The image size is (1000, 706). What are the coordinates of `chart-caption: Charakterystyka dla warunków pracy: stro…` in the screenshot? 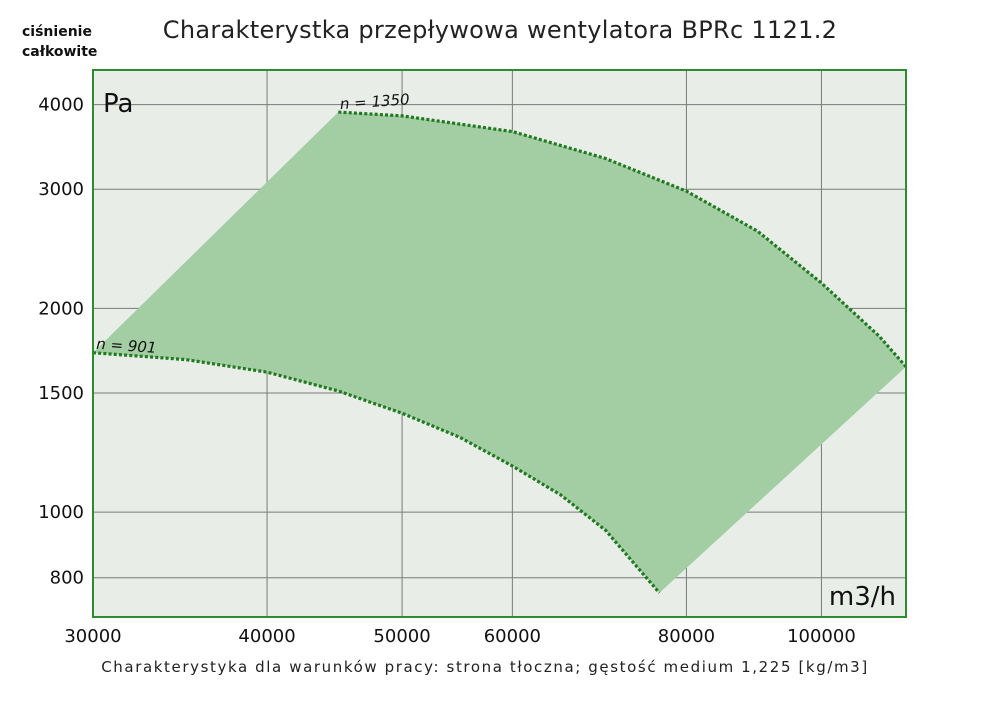 It's located at (485, 667).